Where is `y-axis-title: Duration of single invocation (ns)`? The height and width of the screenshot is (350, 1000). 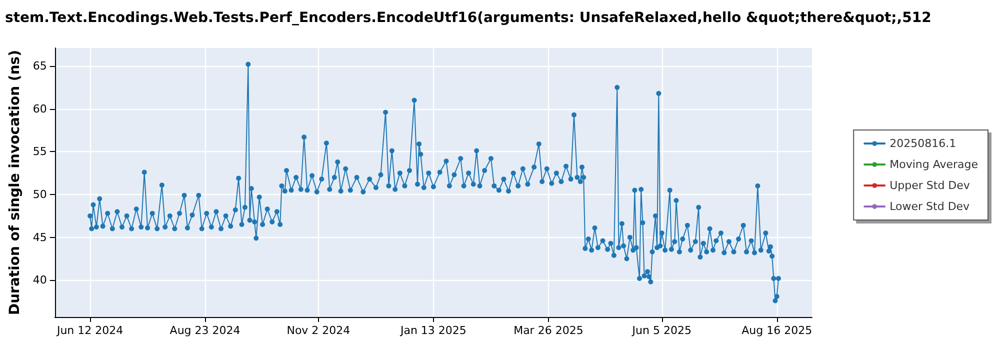 y-axis-title: Duration of single invocation (ns) is located at coordinates (15, 183).